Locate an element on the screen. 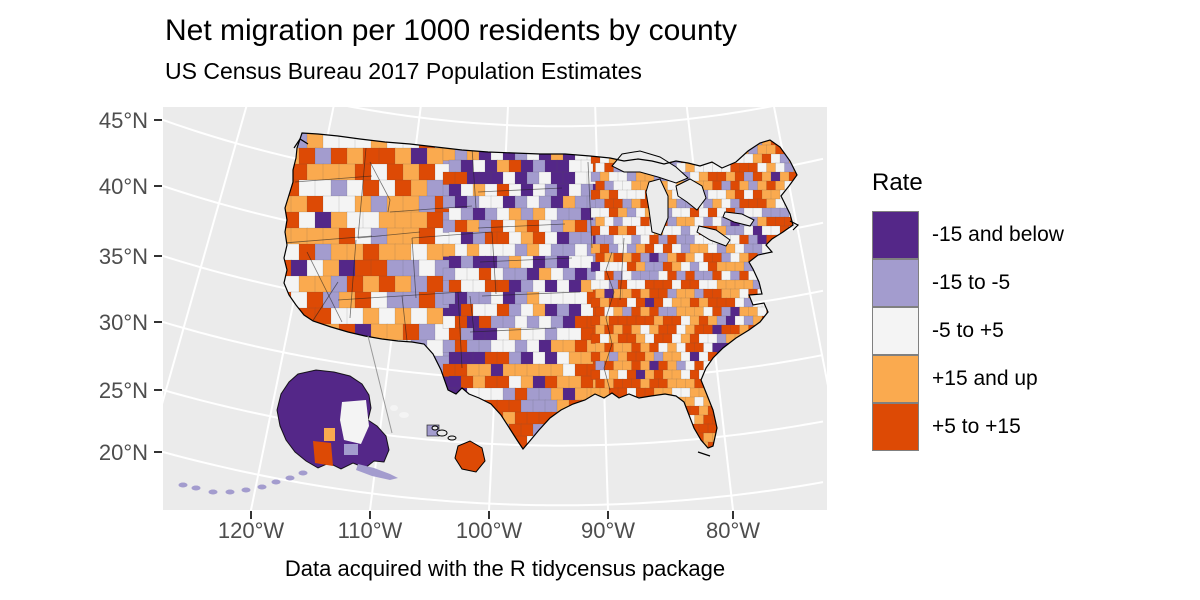  y-axis-tick-label: 30°N is located at coordinates (123, 322).